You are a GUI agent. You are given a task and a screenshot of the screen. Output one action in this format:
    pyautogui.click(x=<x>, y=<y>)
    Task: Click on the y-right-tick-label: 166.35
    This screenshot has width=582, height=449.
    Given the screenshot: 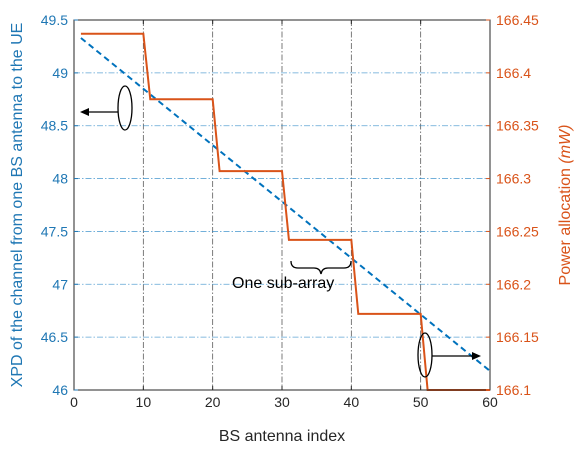 What is the action you would take?
    pyautogui.click(x=517, y=126)
    